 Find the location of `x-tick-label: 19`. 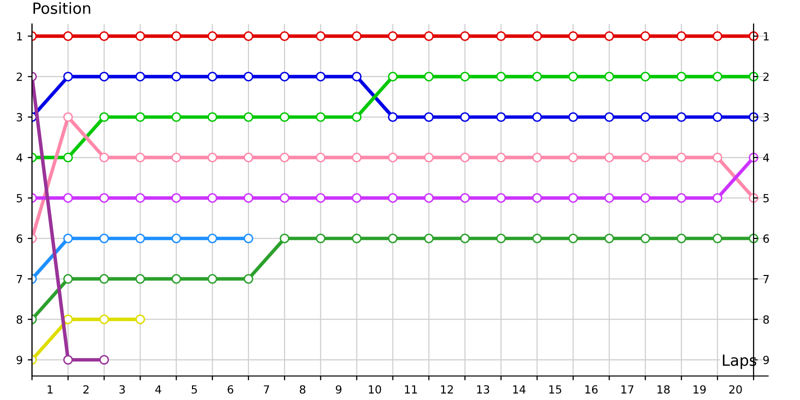

x-tick-label: 19 is located at coordinates (700, 389).